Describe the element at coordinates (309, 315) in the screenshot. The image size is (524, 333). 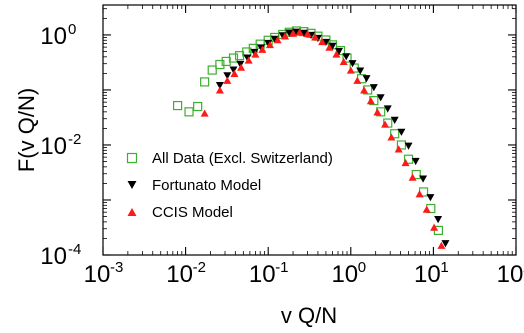
I see `x-axis-label: v Q/N` at that location.